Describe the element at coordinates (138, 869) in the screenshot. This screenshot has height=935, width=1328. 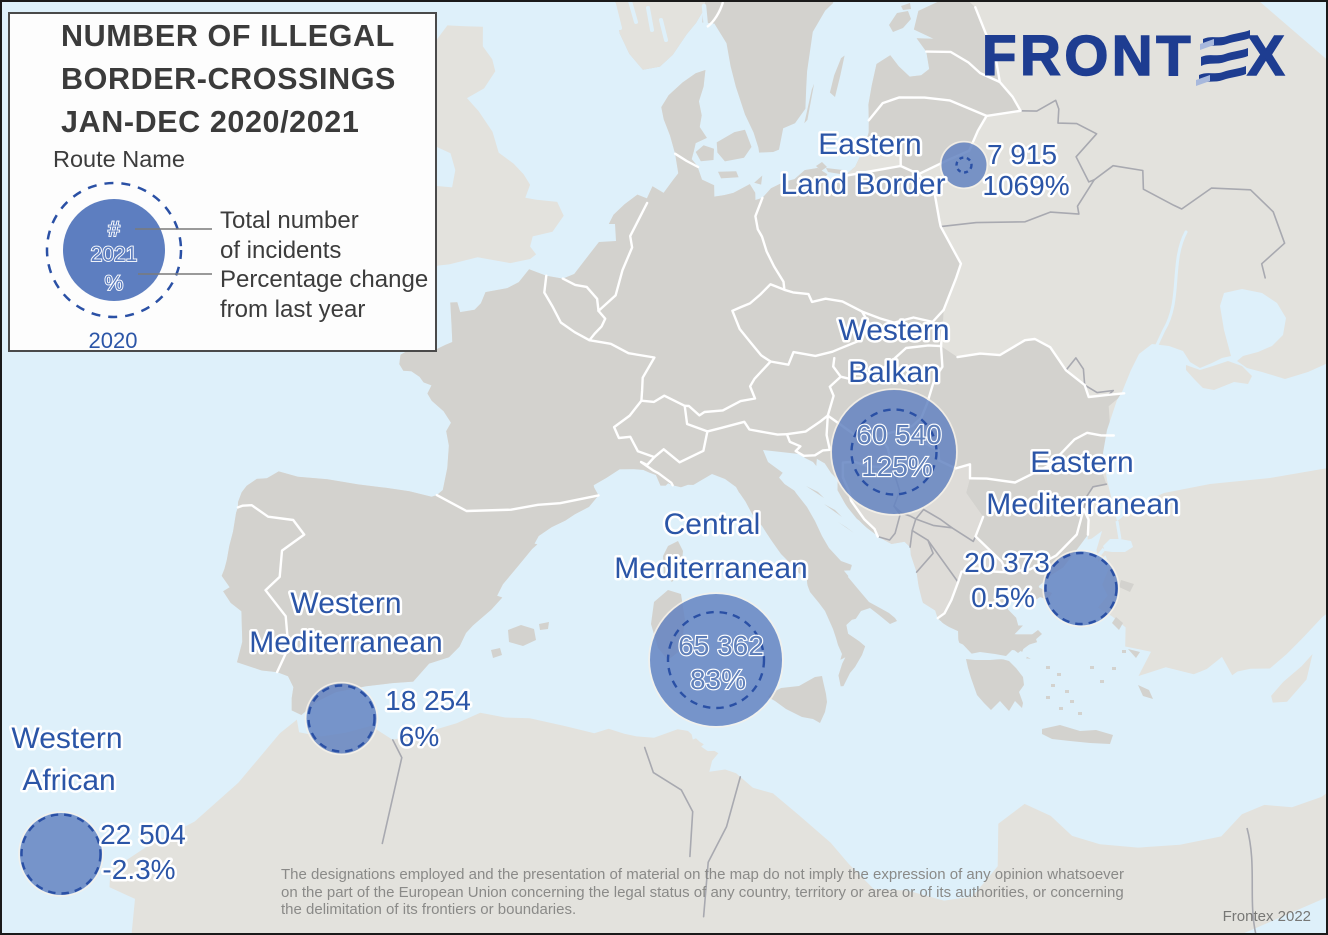
I see `svg-text: -2.3%` at that location.